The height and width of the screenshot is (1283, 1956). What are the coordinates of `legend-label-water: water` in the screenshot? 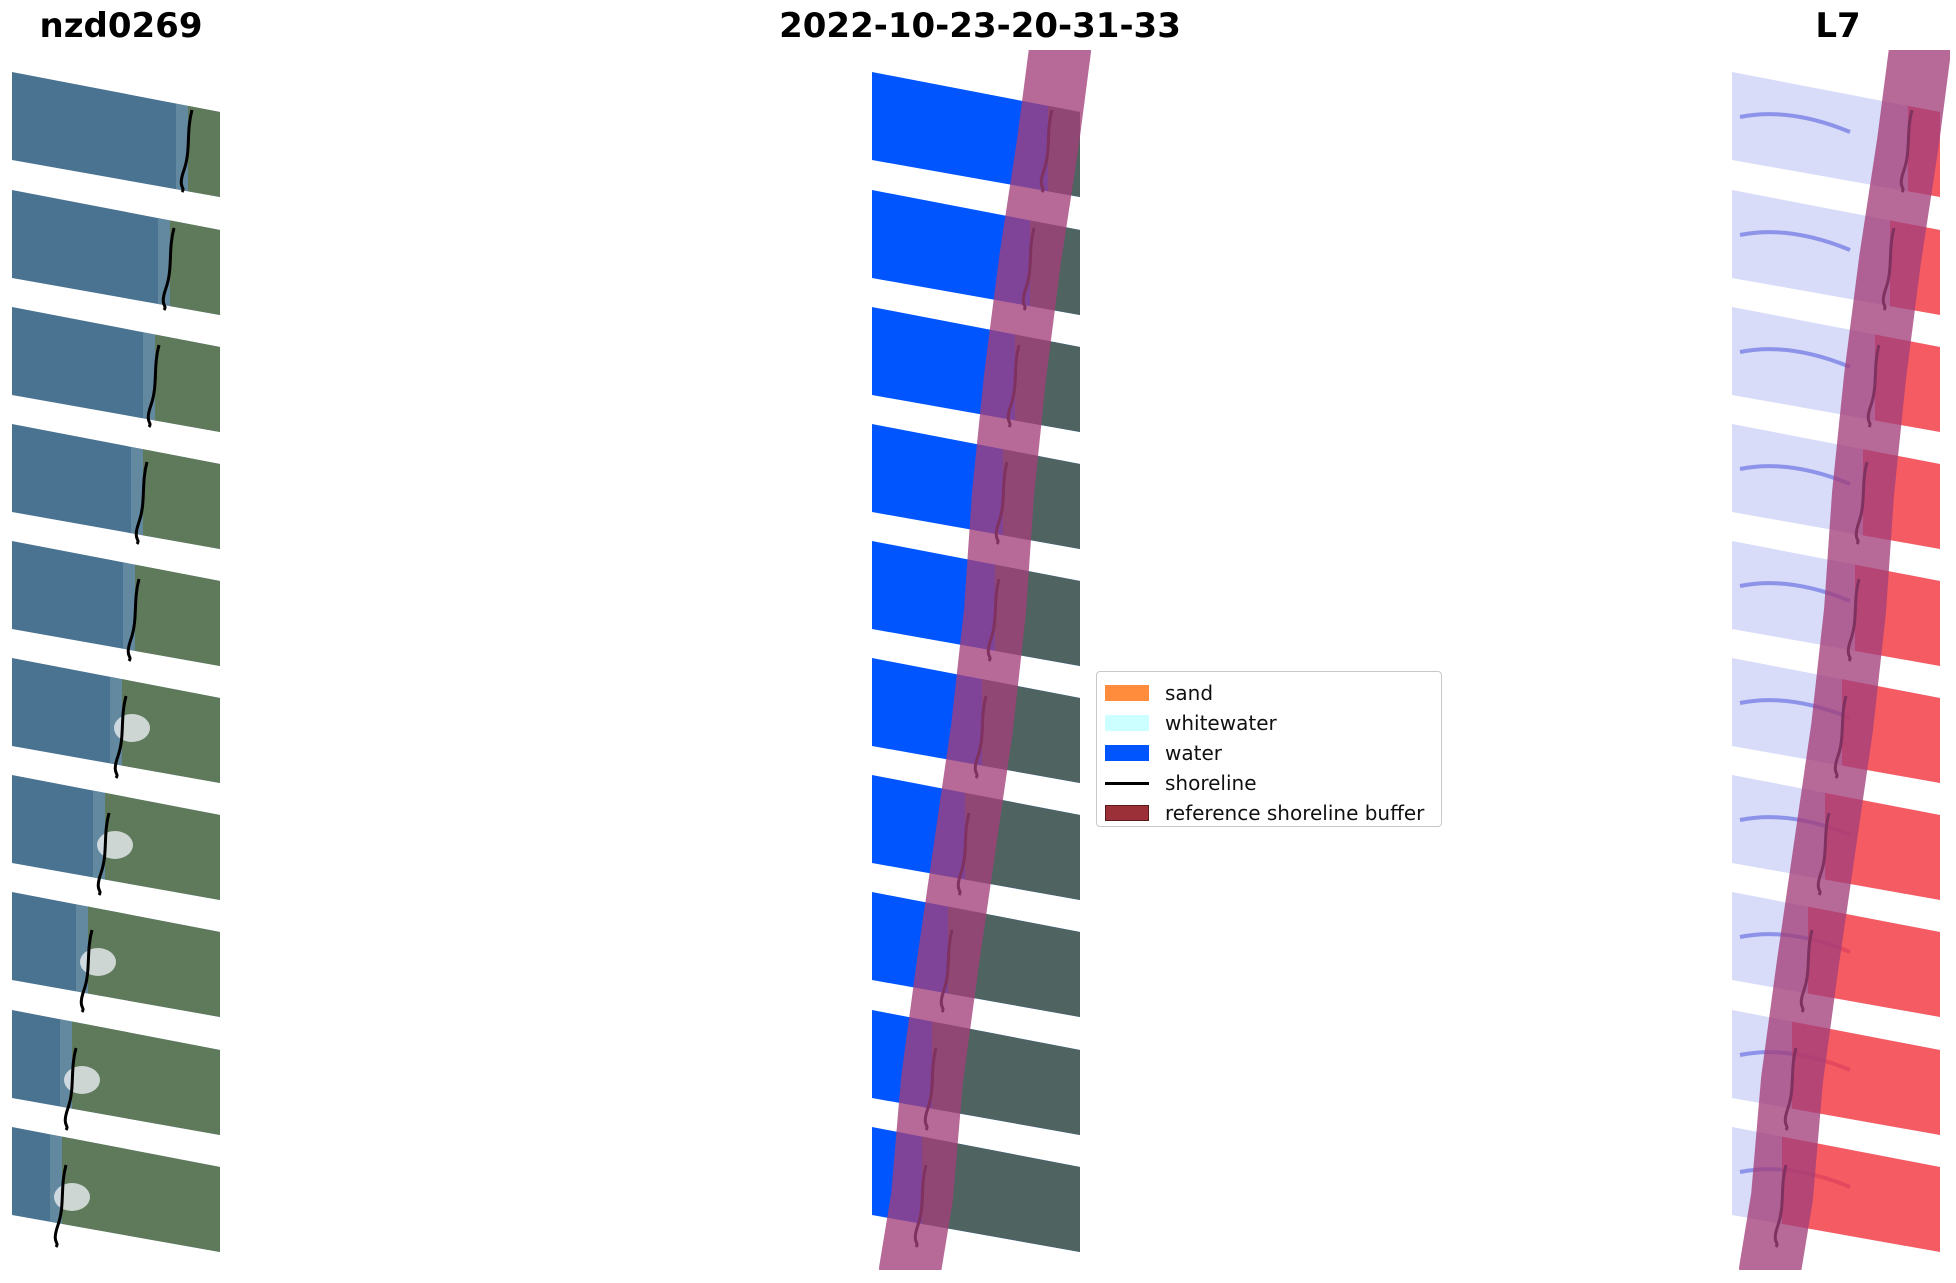 It's located at (1193, 753).